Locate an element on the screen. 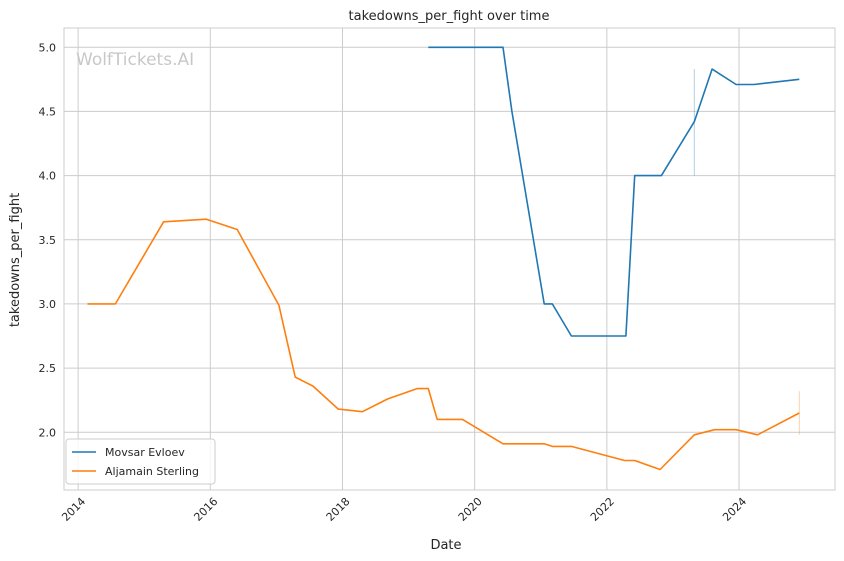 The width and height of the screenshot is (844, 561). y-axis-label: takedowns_per_fight is located at coordinates (15, 260).